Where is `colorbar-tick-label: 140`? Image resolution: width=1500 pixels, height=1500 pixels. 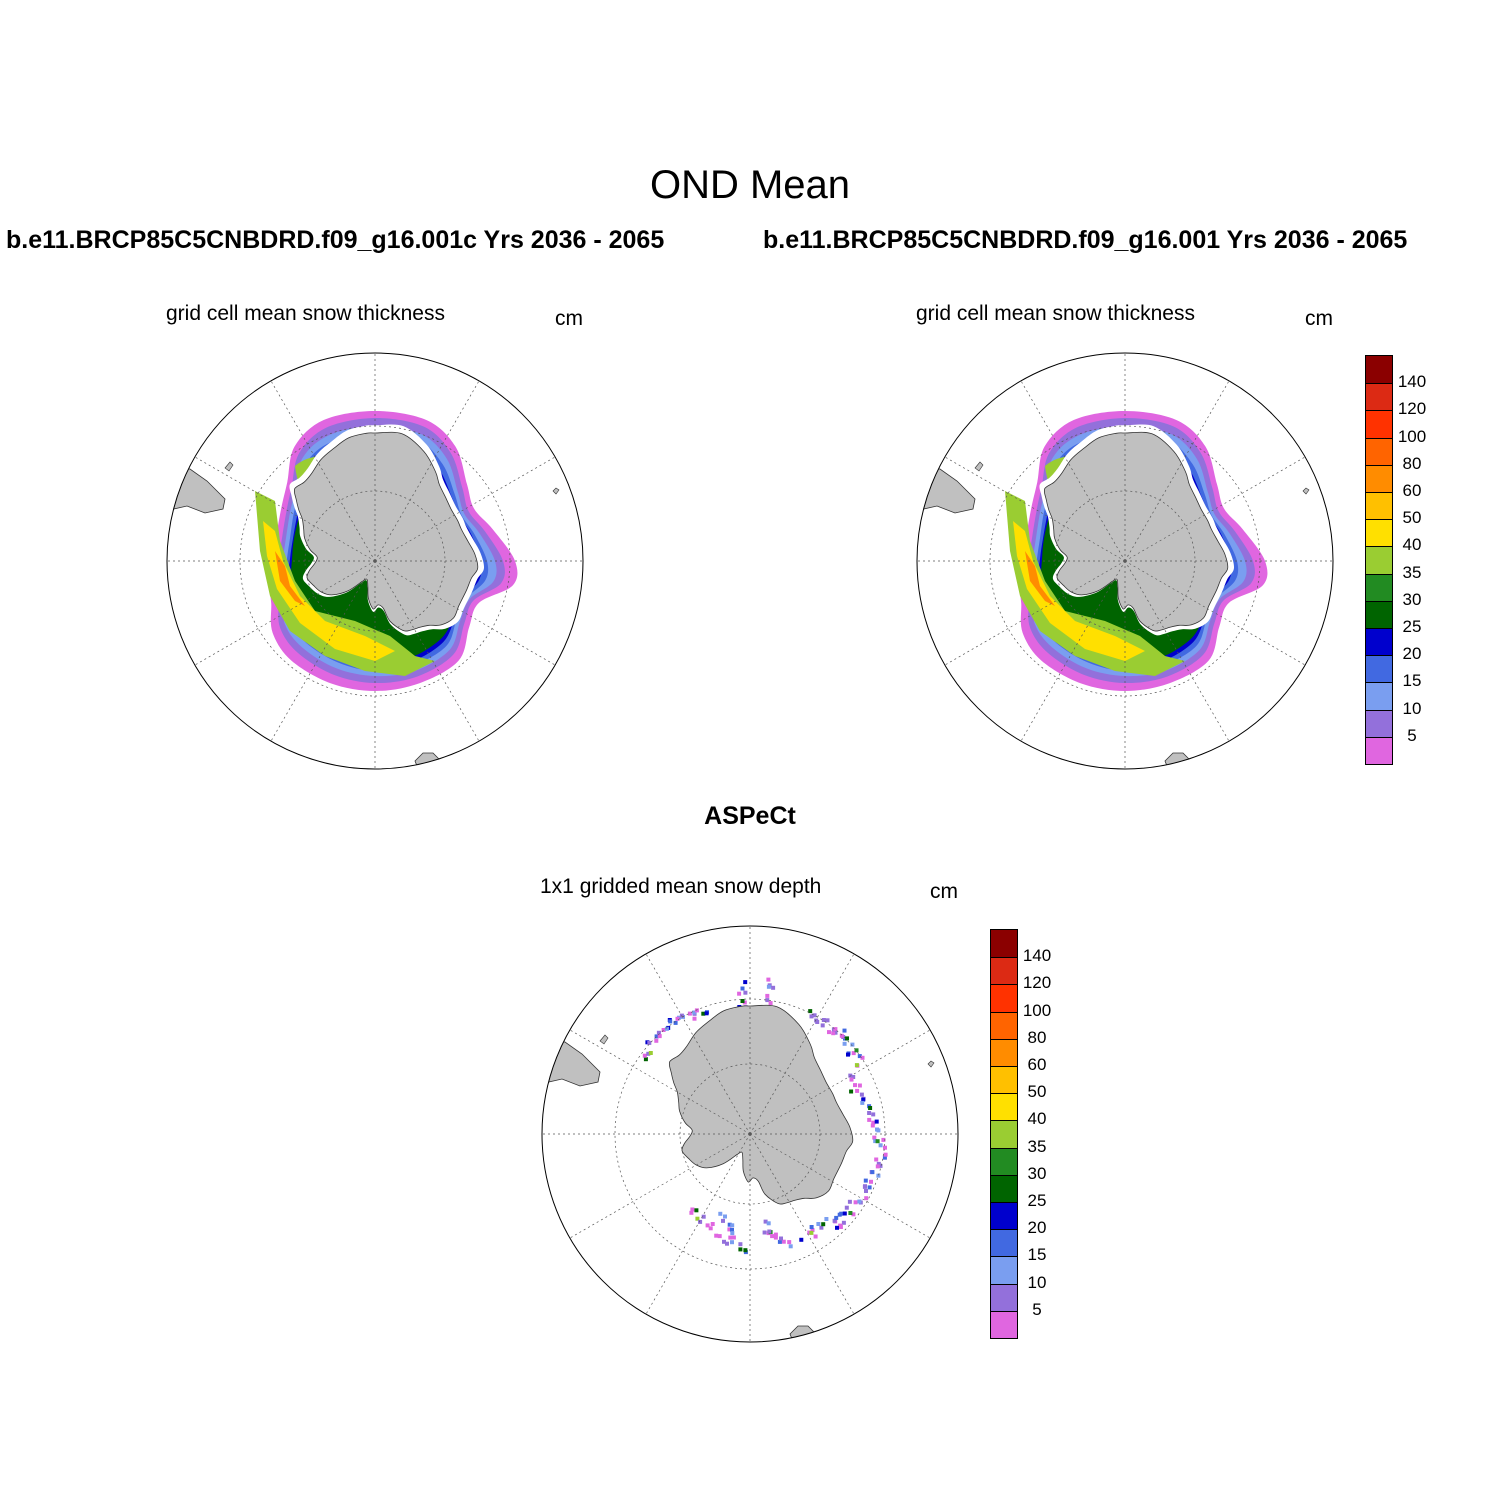
colorbar-tick-label: 140 is located at coordinates (1037, 956).